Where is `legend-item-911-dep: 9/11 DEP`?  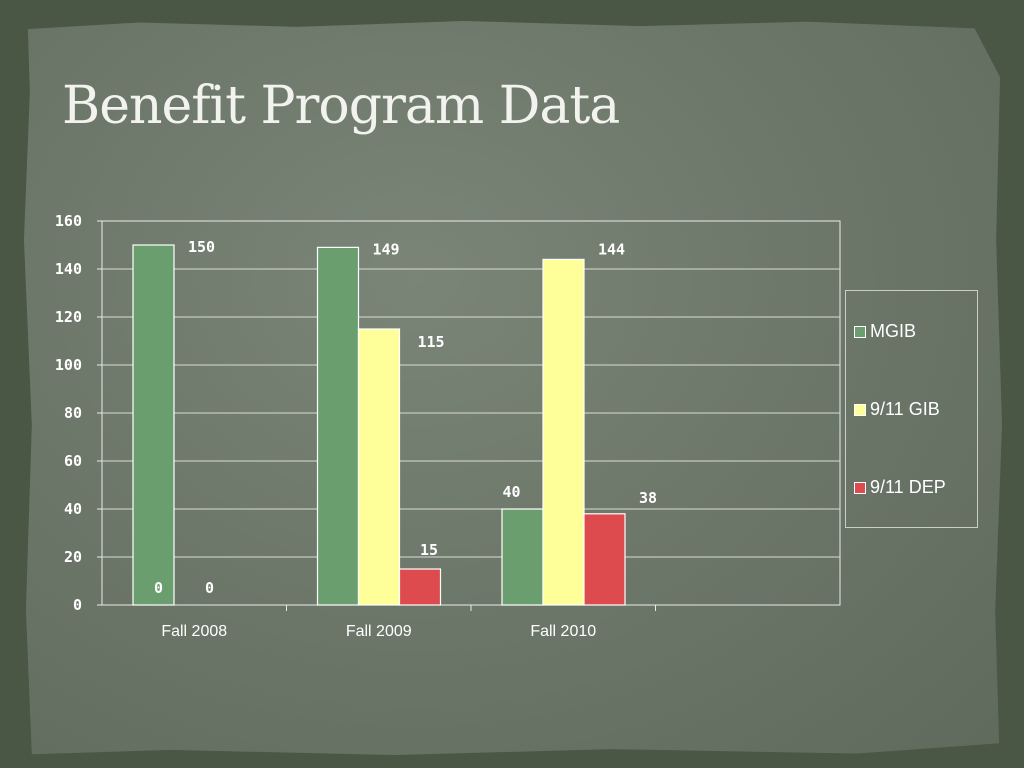
legend-item-911-dep: 9/11 DEP is located at coordinates (900, 487).